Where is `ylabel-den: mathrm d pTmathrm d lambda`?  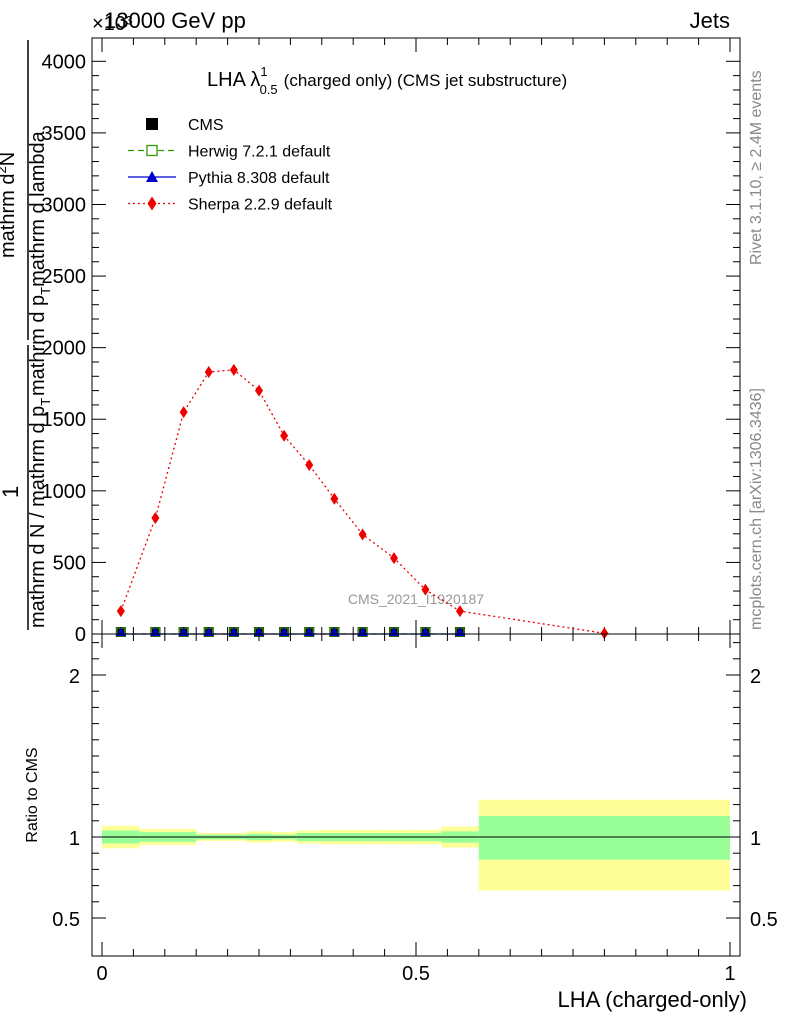
ylabel-den: mathrm d pTmathrm d lambda is located at coordinates (40, 263).